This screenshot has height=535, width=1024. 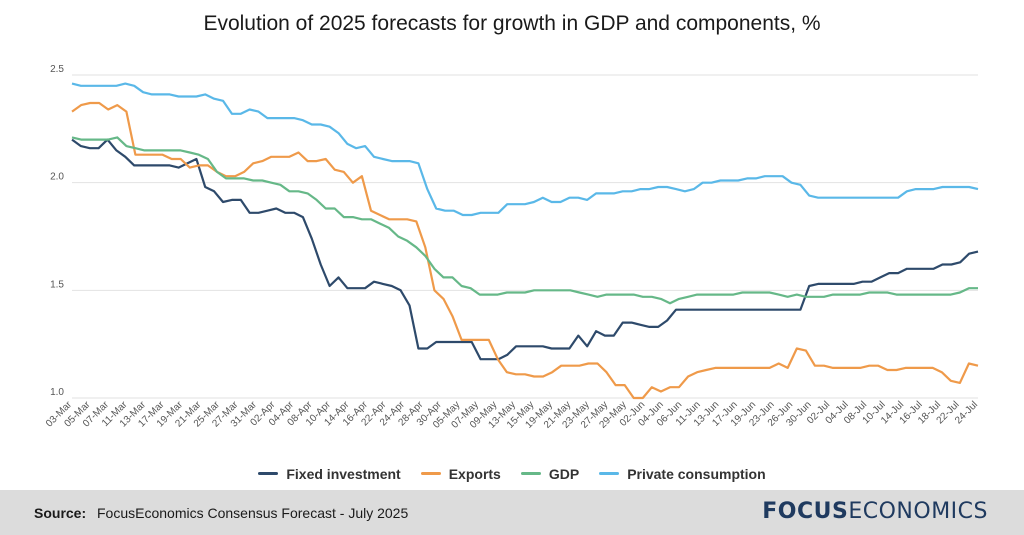 I want to click on source-label: Source:, so click(x=60, y=513).